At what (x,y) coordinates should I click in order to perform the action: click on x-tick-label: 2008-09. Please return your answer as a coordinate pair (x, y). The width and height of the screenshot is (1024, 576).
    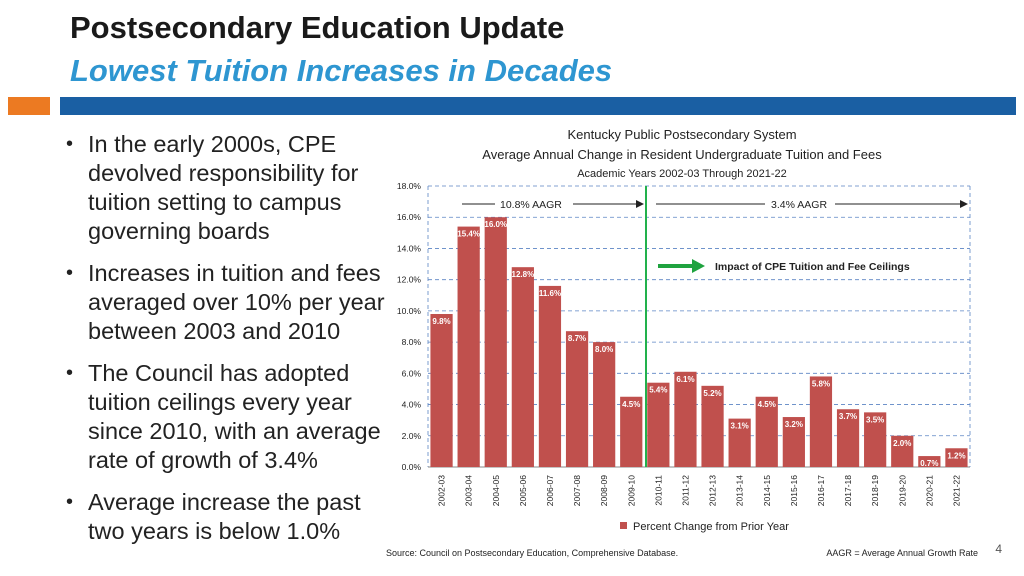
    Looking at the image, I should click on (604, 490).